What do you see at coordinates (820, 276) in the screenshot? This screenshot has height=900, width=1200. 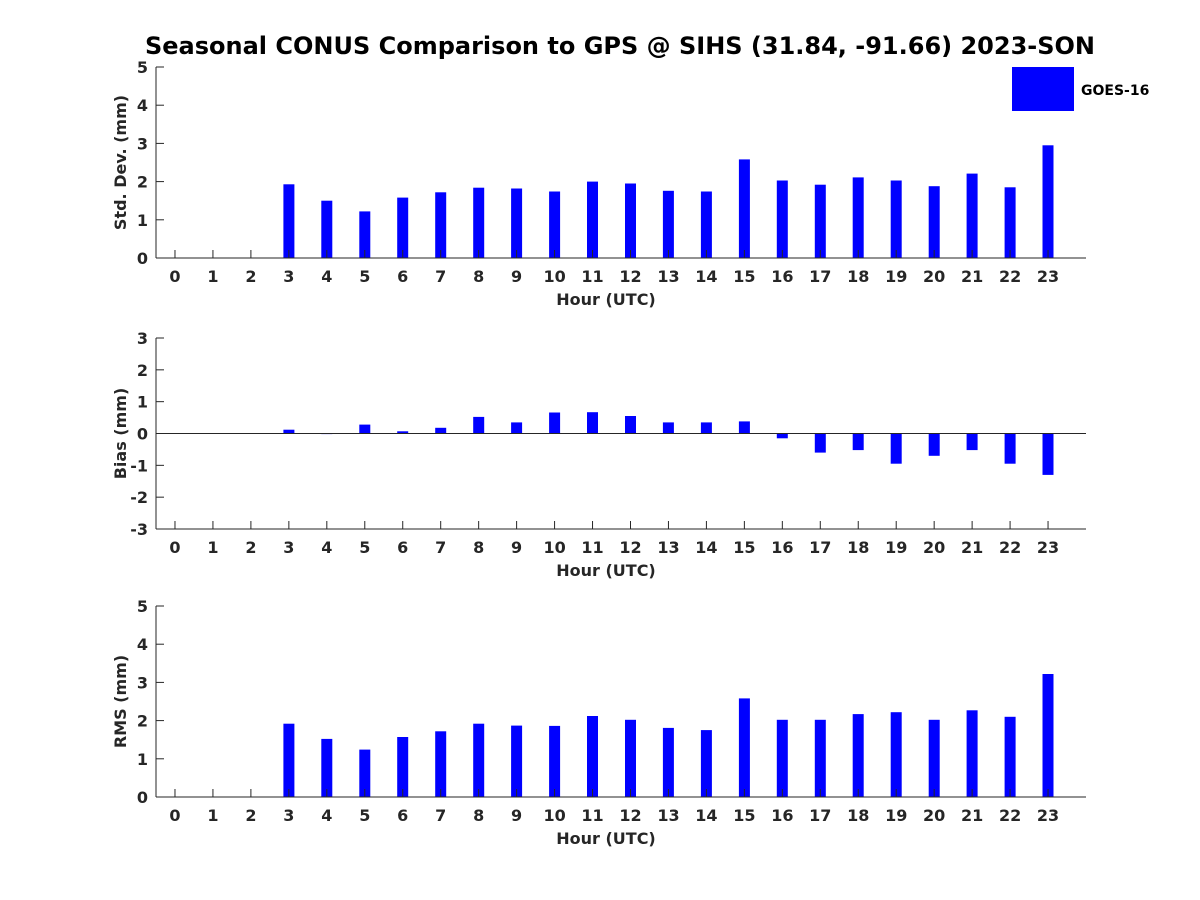 I see `x-tick-label-std_dev-17: 17` at bounding box center [820, 276].